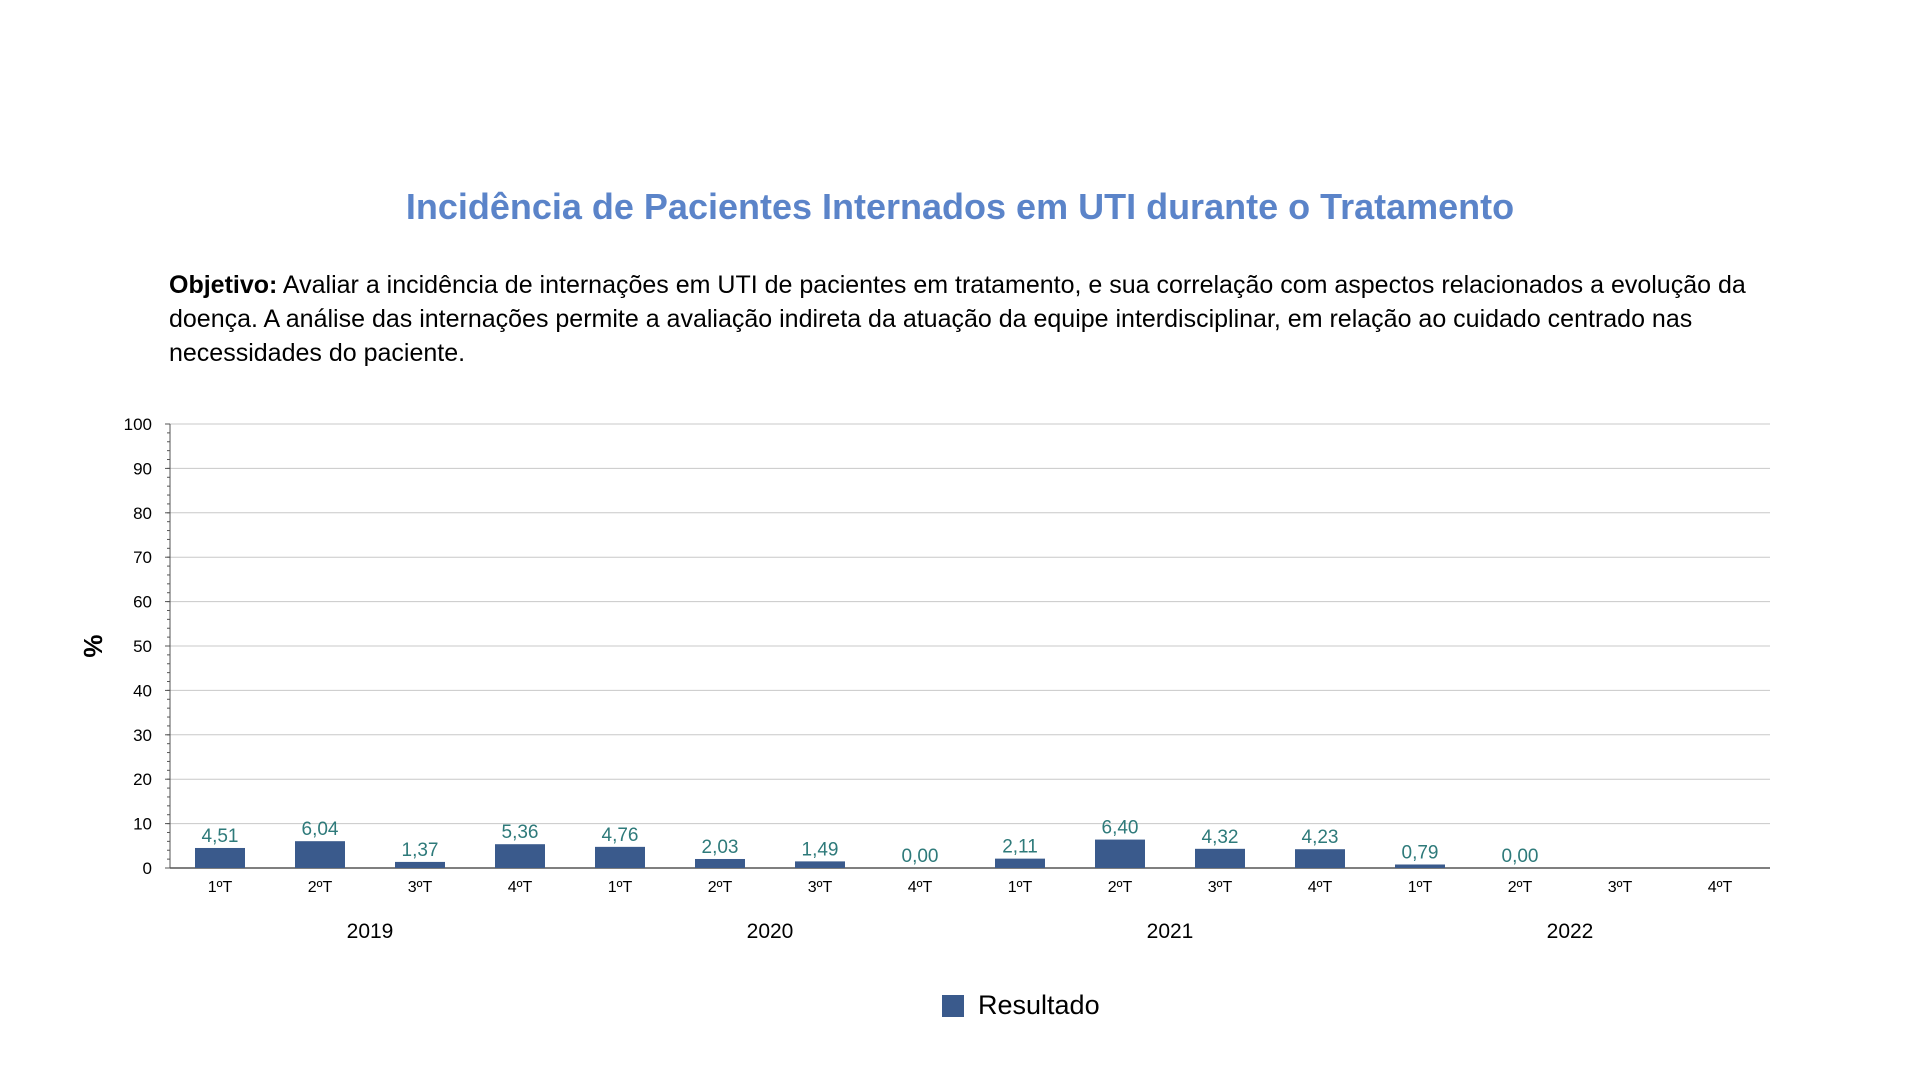 The width and height of the screenshot is (1920, 1080). What do you see at coordinates (370, 931) in the screenshot?
I see `year-group-label: 2019` at bounding box center [370, 931].